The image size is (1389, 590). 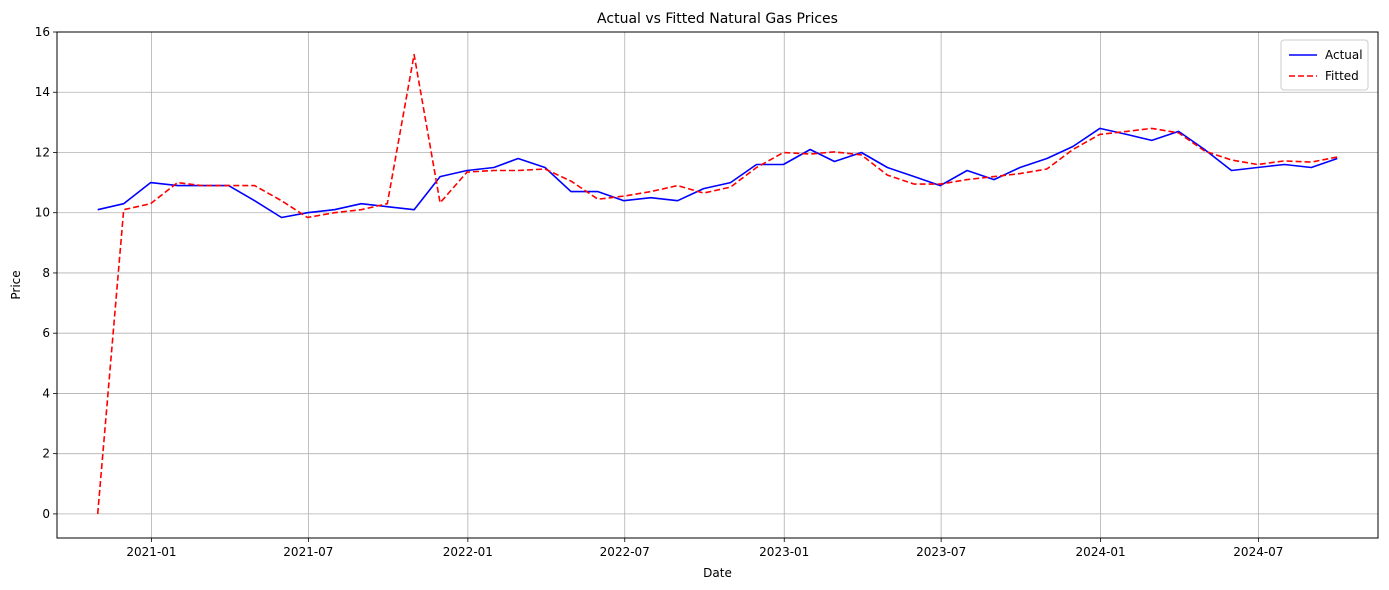 I want to click on legend: Actual Fitted, so click(x=1324, y=65).